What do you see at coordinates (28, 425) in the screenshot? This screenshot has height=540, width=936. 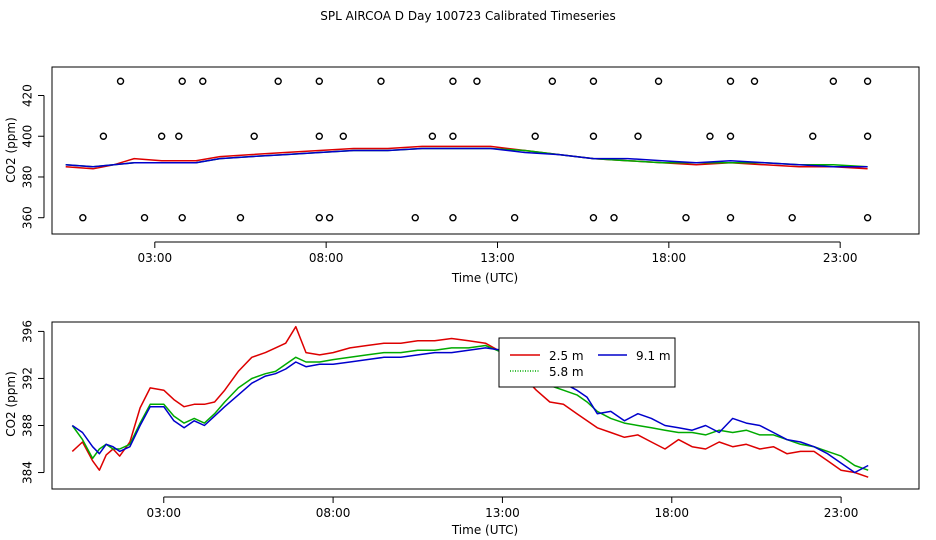 I see `y-tick-label: 388` at bounding box center [28, 425].